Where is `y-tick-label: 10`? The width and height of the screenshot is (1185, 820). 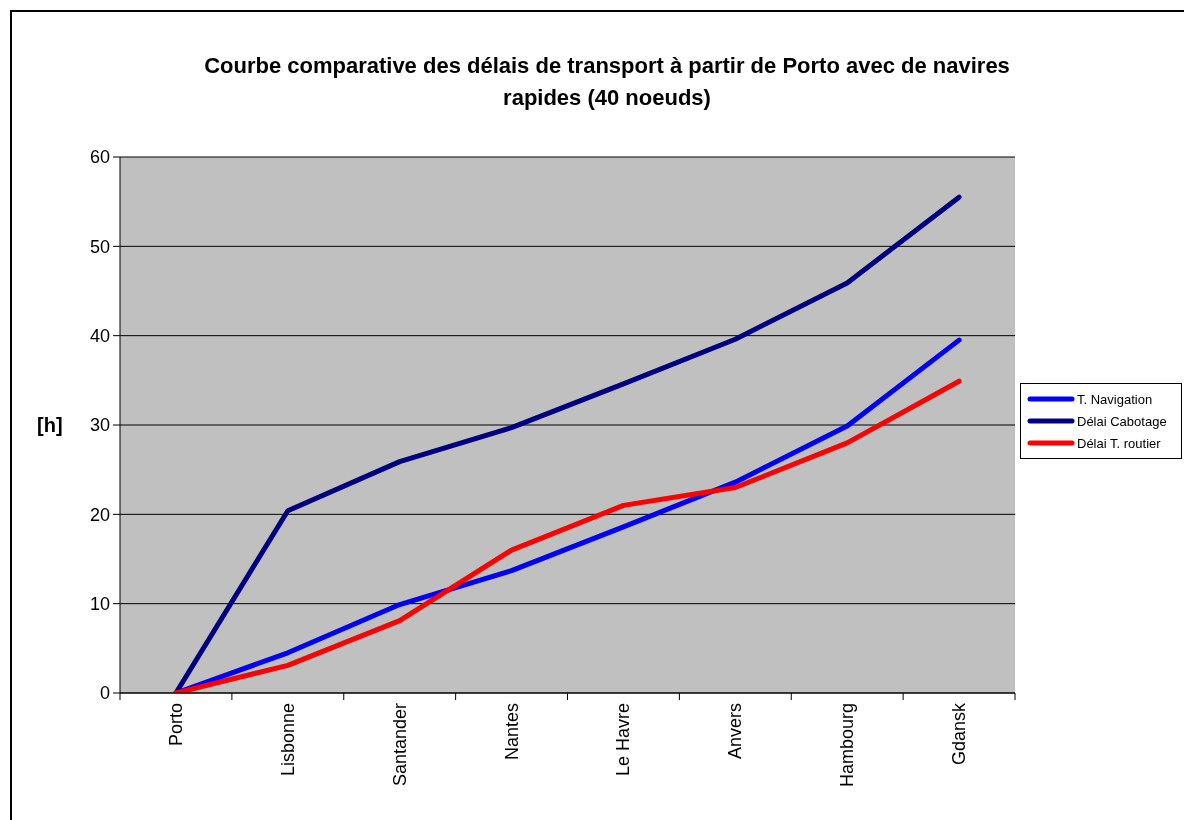
y-tick-label: 10 is located at coordinates (99, 604).